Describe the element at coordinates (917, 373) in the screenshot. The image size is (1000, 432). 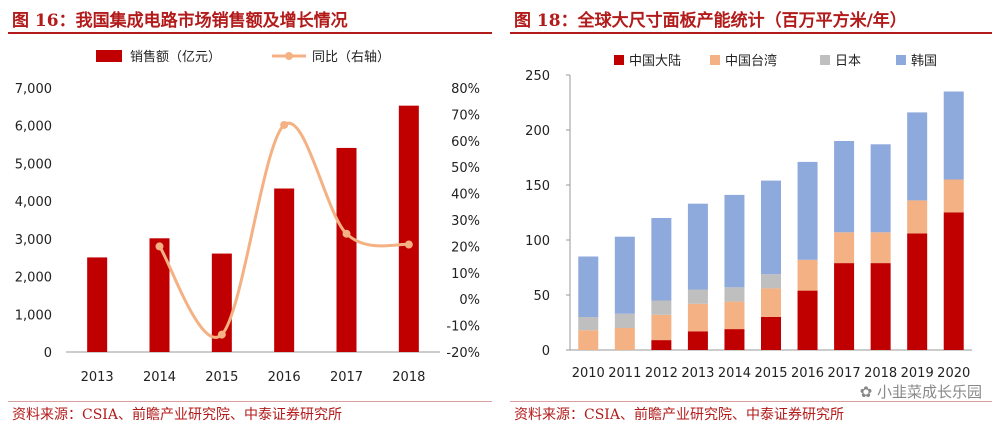
I see `x-tick-label: 2019` at that location.